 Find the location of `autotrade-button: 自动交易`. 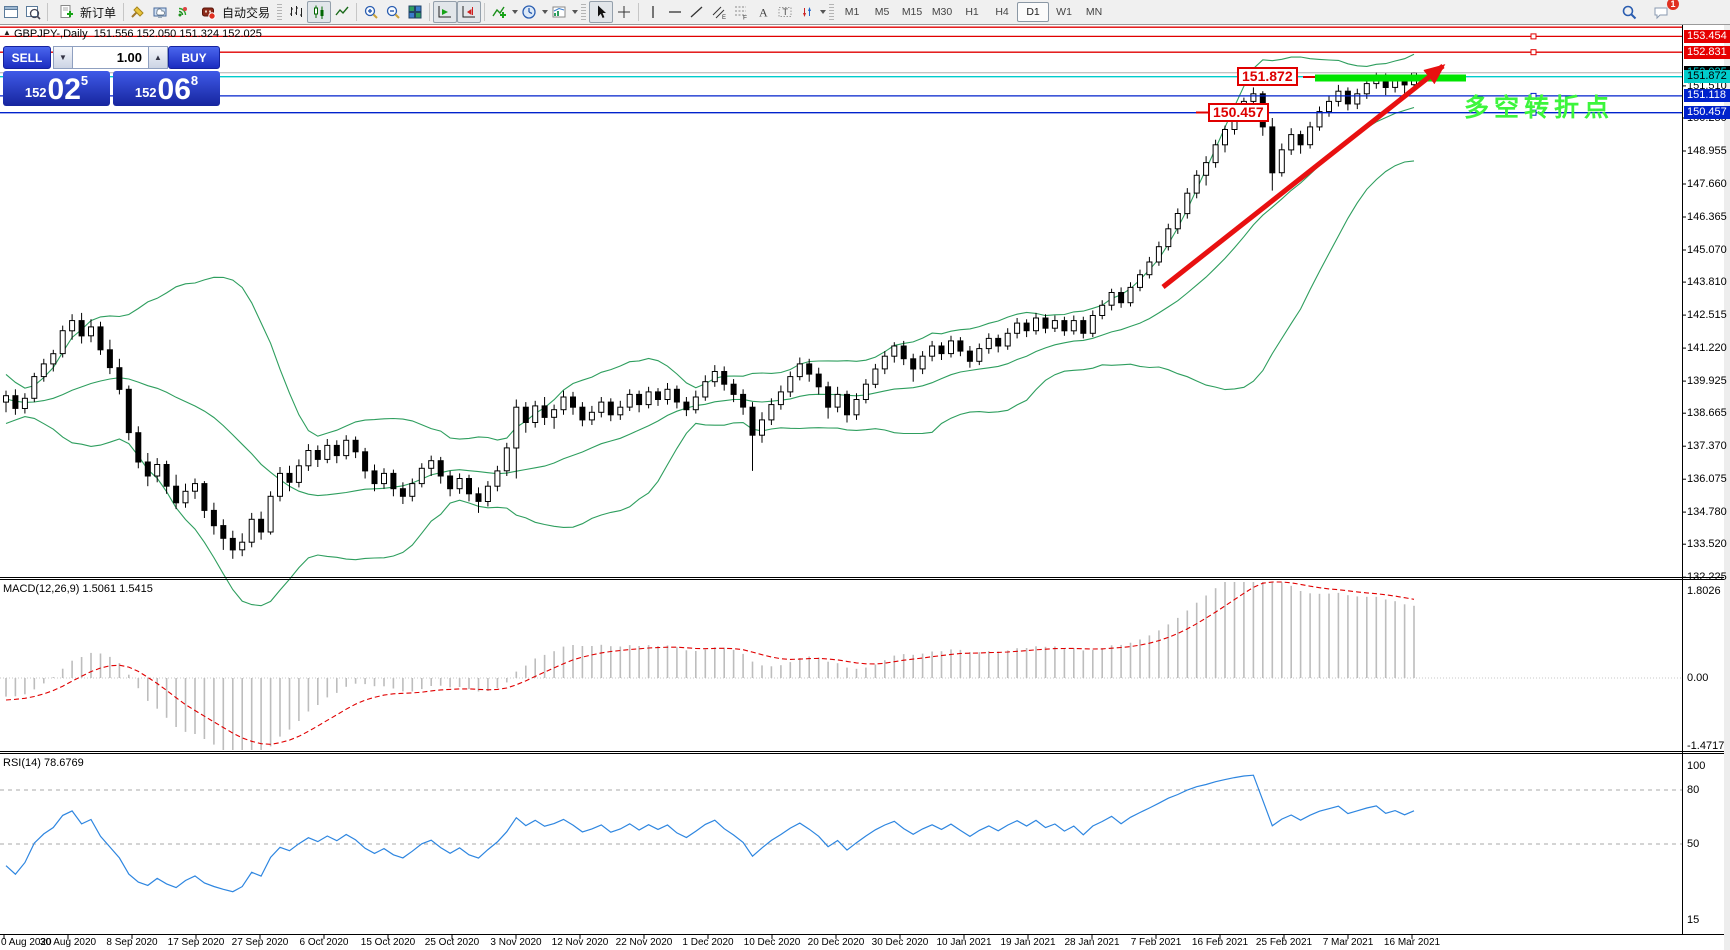

autotrade-button: 自动交易 is located at coordinates (233, 12).